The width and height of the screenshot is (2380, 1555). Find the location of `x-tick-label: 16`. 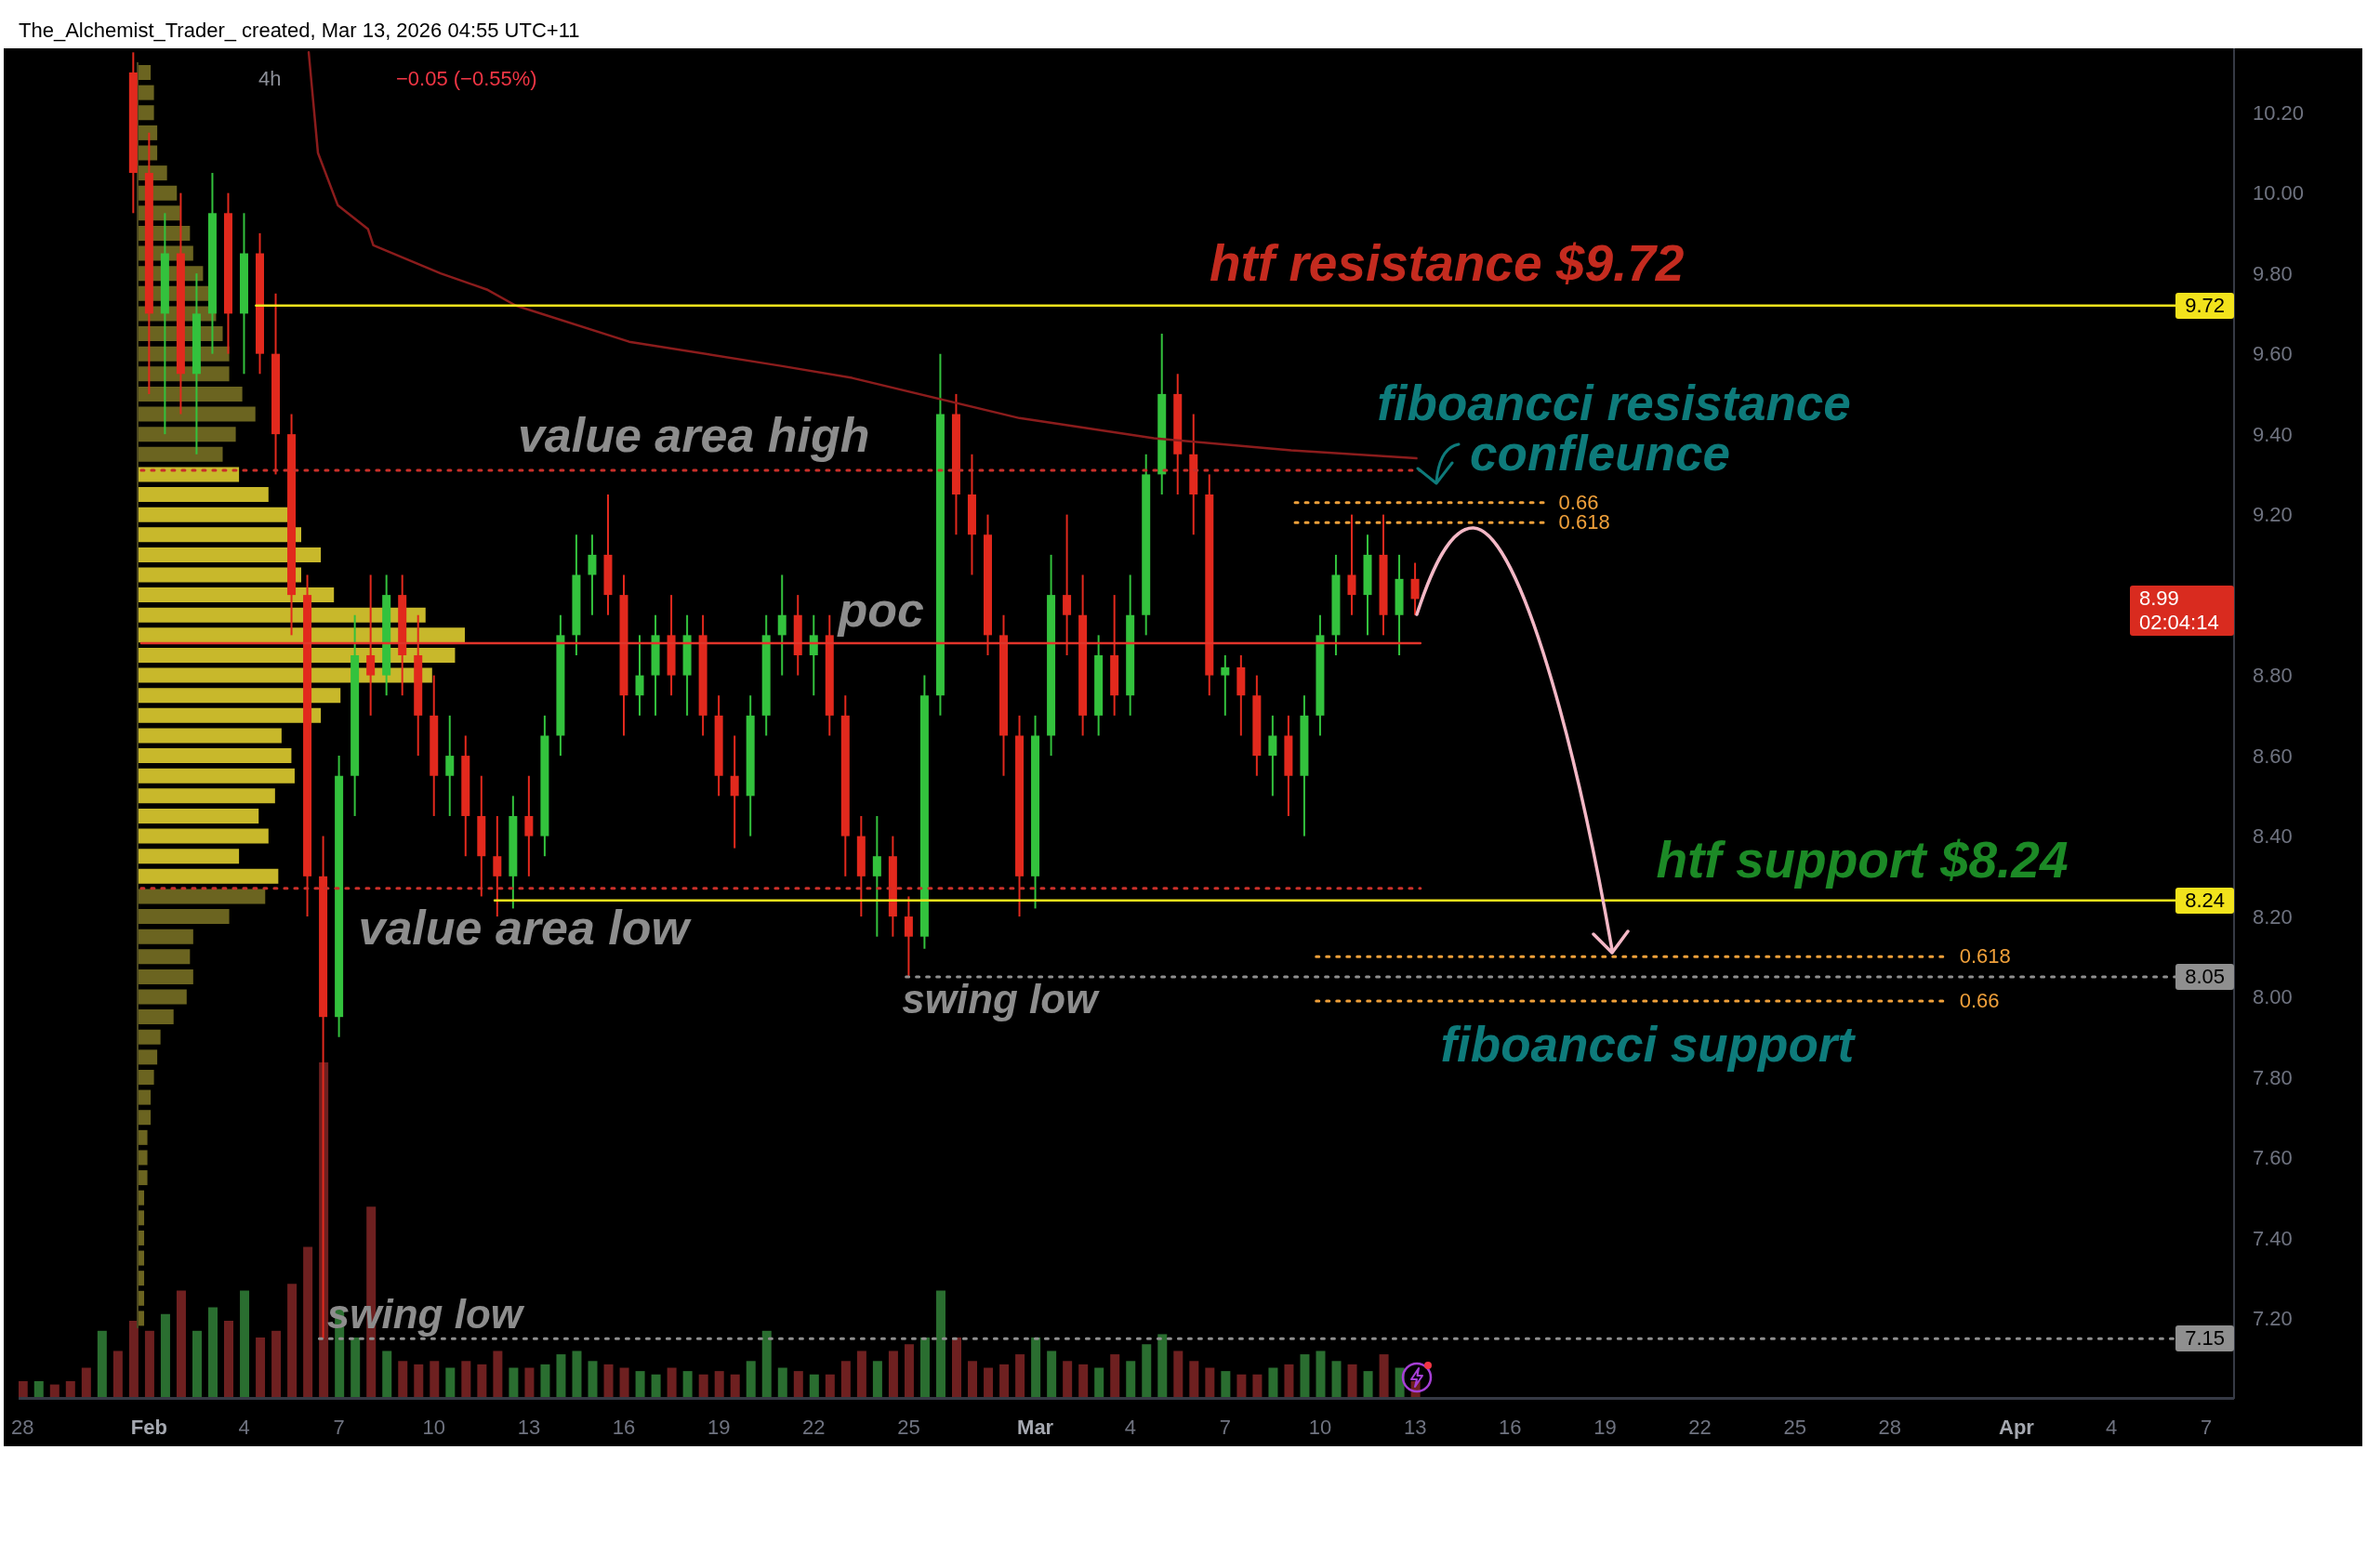

x-tick-label: 16 is located at coordinates (1510, 1427).